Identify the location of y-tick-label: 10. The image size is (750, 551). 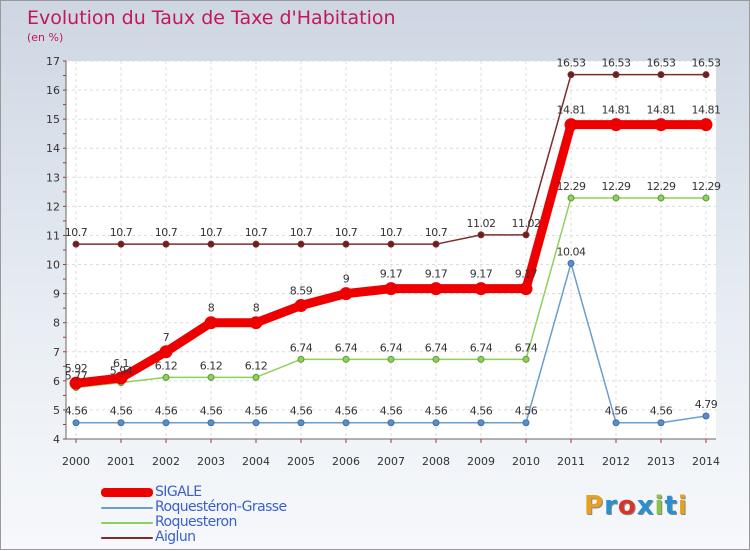
(53, 265).